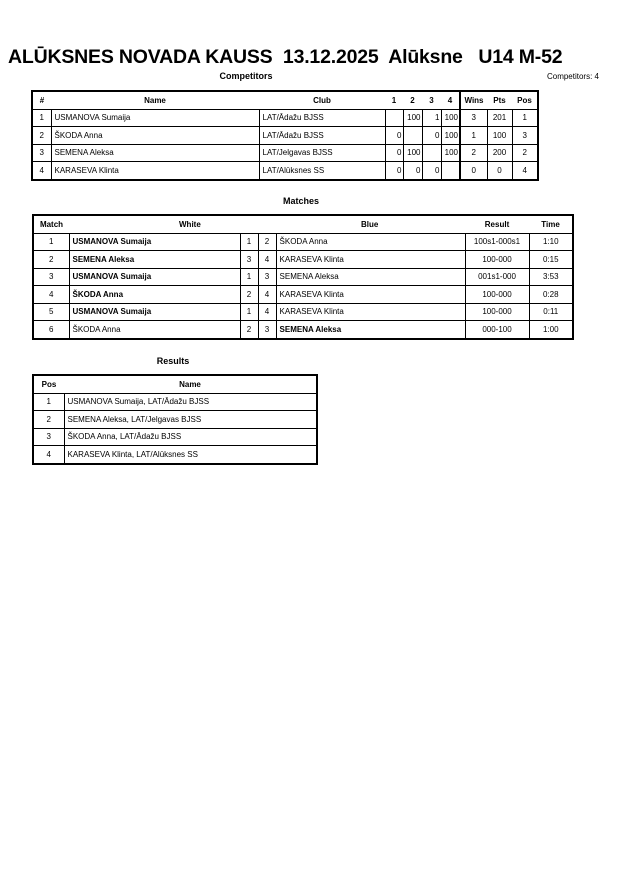 The image size is (630, 891). Describe the element at coordinates (51, 241) in the screenshot. I see `match-no: 1` at that location.